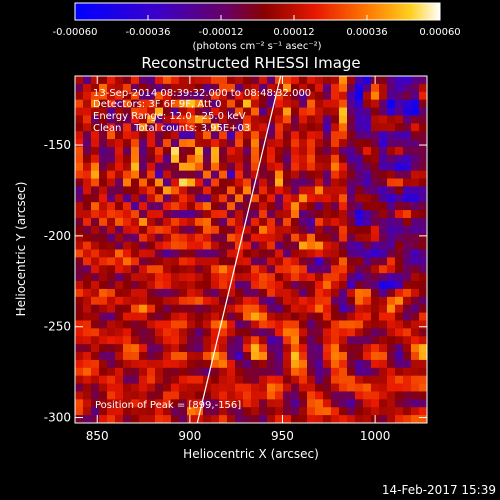 This screenshot has width=500, height=500. What do you see at coordinates (250, 63) in the screenshot?
I see `chart-title: Reconstructed RHESSI Image` at bounding box center [250, 63].